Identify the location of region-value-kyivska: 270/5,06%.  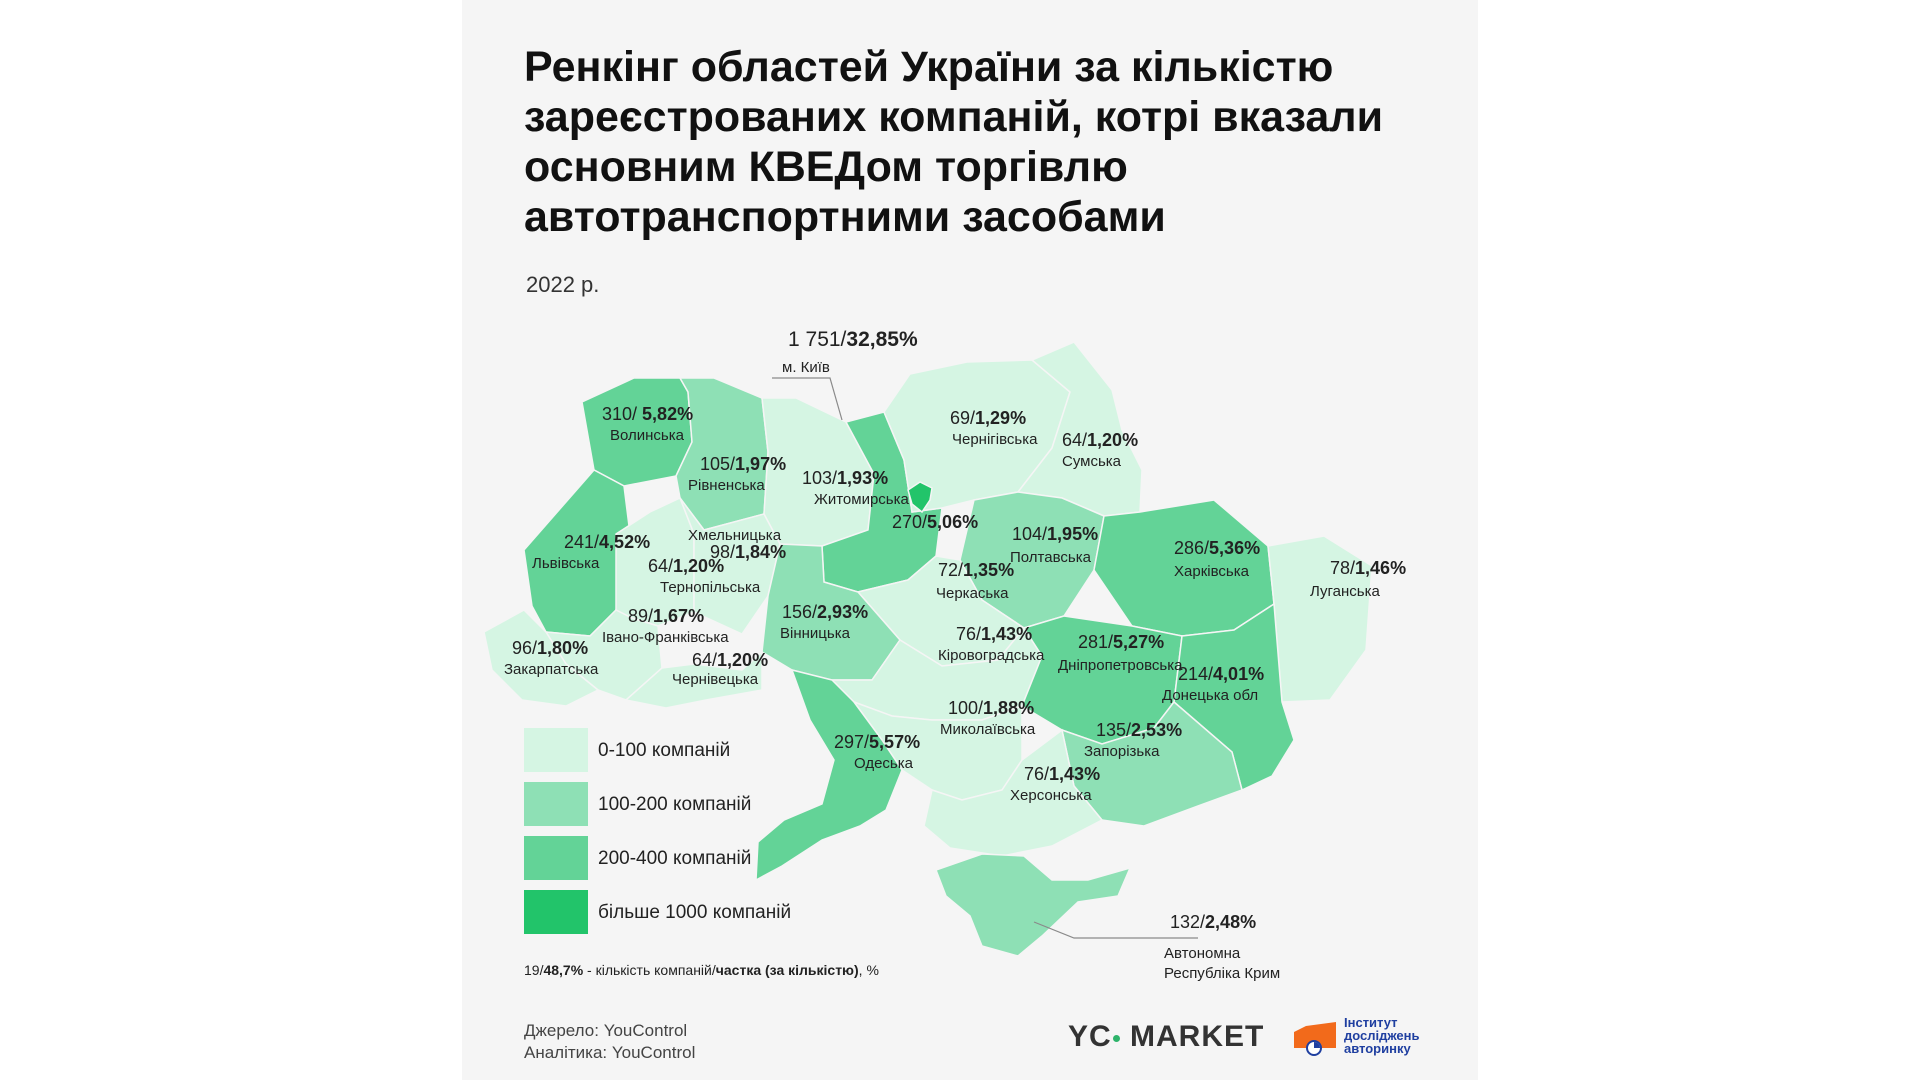
(935, 522).